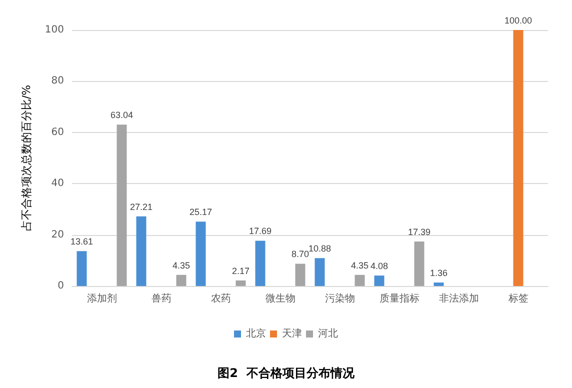 The width and height of the screenshot is (572, 388). What do you see at coordinates (292, 334) in the screenshot?
I see `legend-label: 天津` at bounding box center [292, 334].